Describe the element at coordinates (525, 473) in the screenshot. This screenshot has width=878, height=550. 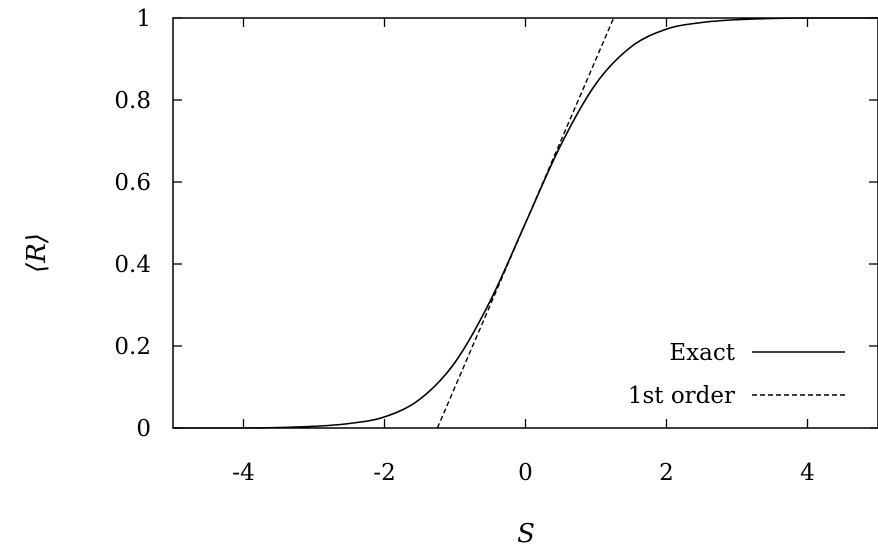
I see `x-tick-label: 0` at that location.